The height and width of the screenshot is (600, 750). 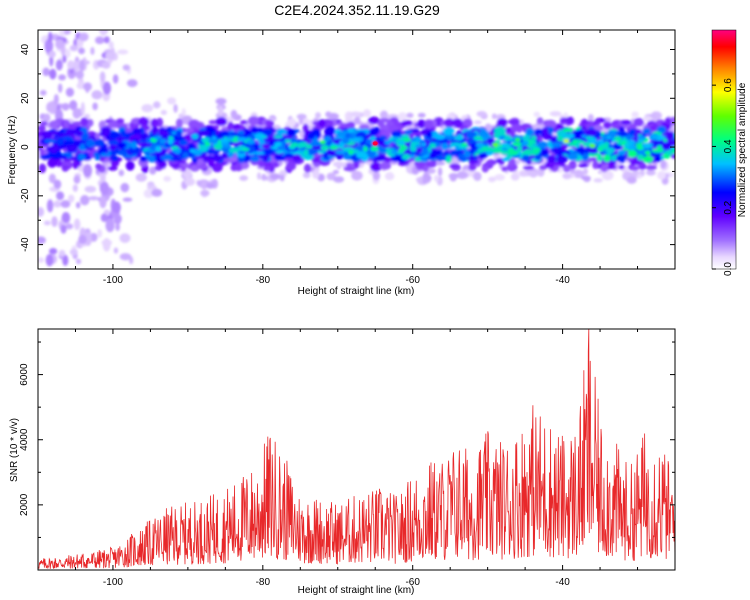 I want to click on colorbar-gradient, so click(x=724, y=149).